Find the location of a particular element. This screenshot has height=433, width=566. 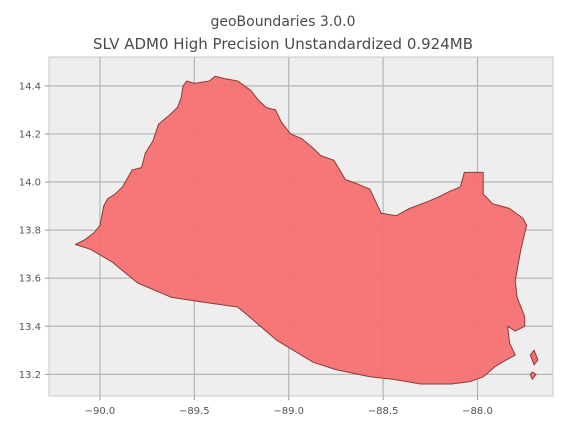

x-tick-label-0: −90.0 is located at coordinates (100, 411).